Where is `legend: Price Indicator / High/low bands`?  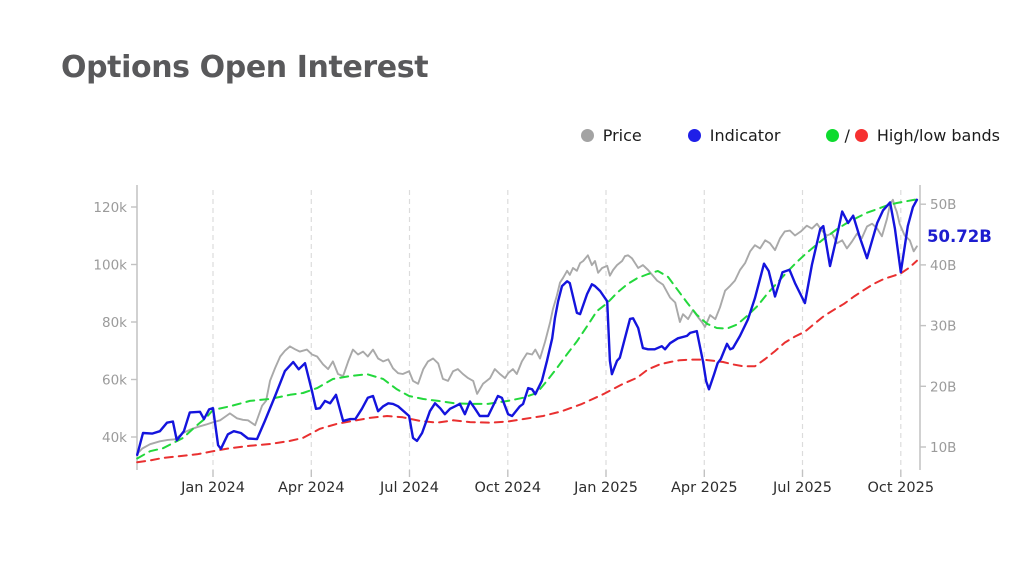 legend: Price Indicator / High/low bands is located at coordinates (790, 135).